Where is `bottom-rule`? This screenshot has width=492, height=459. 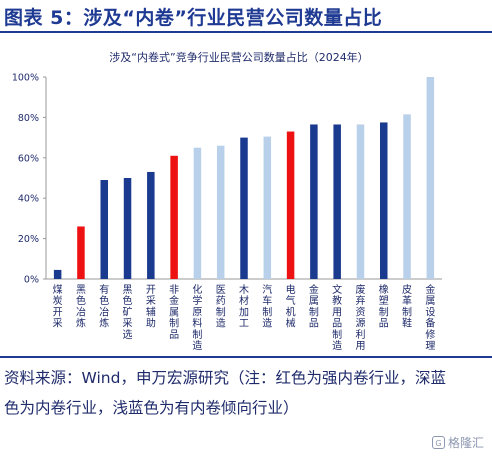 bottom-rule is located at coordinates (246, 357).